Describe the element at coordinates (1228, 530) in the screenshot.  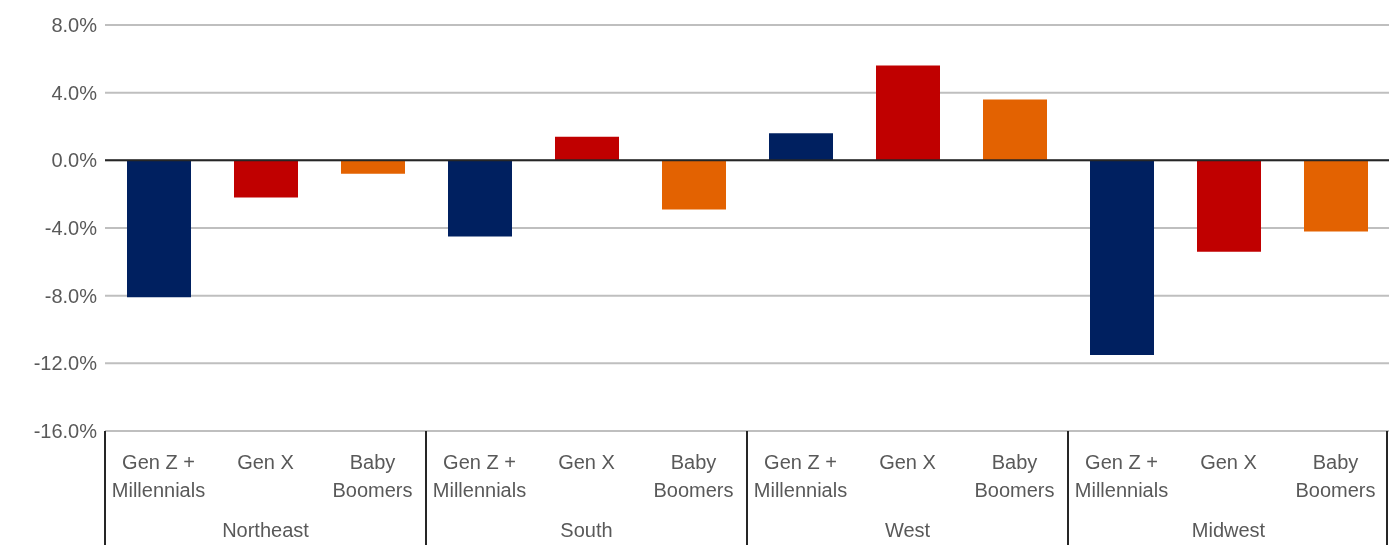
I see `text: Midwest` at that location.